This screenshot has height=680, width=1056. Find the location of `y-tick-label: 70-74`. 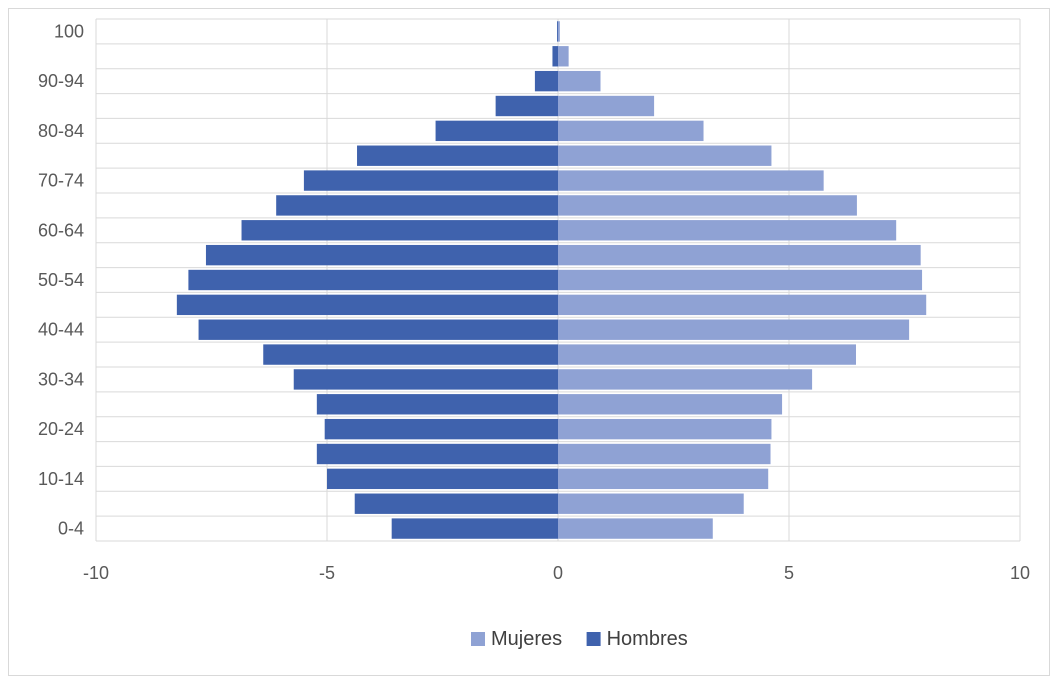

y-tick-label: 70-74 is located at coordinates (61, 181).